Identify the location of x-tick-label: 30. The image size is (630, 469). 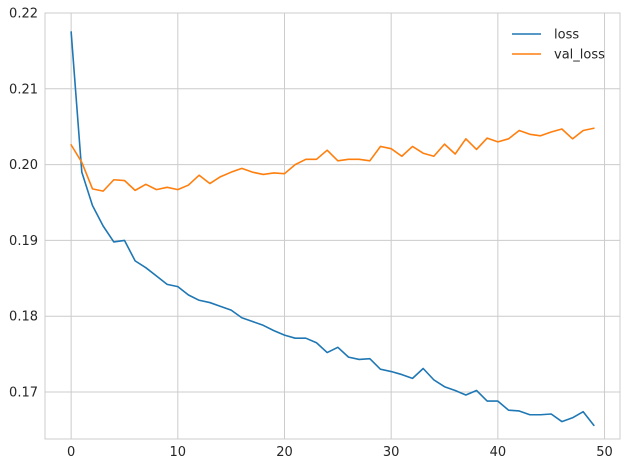
(391, 452).